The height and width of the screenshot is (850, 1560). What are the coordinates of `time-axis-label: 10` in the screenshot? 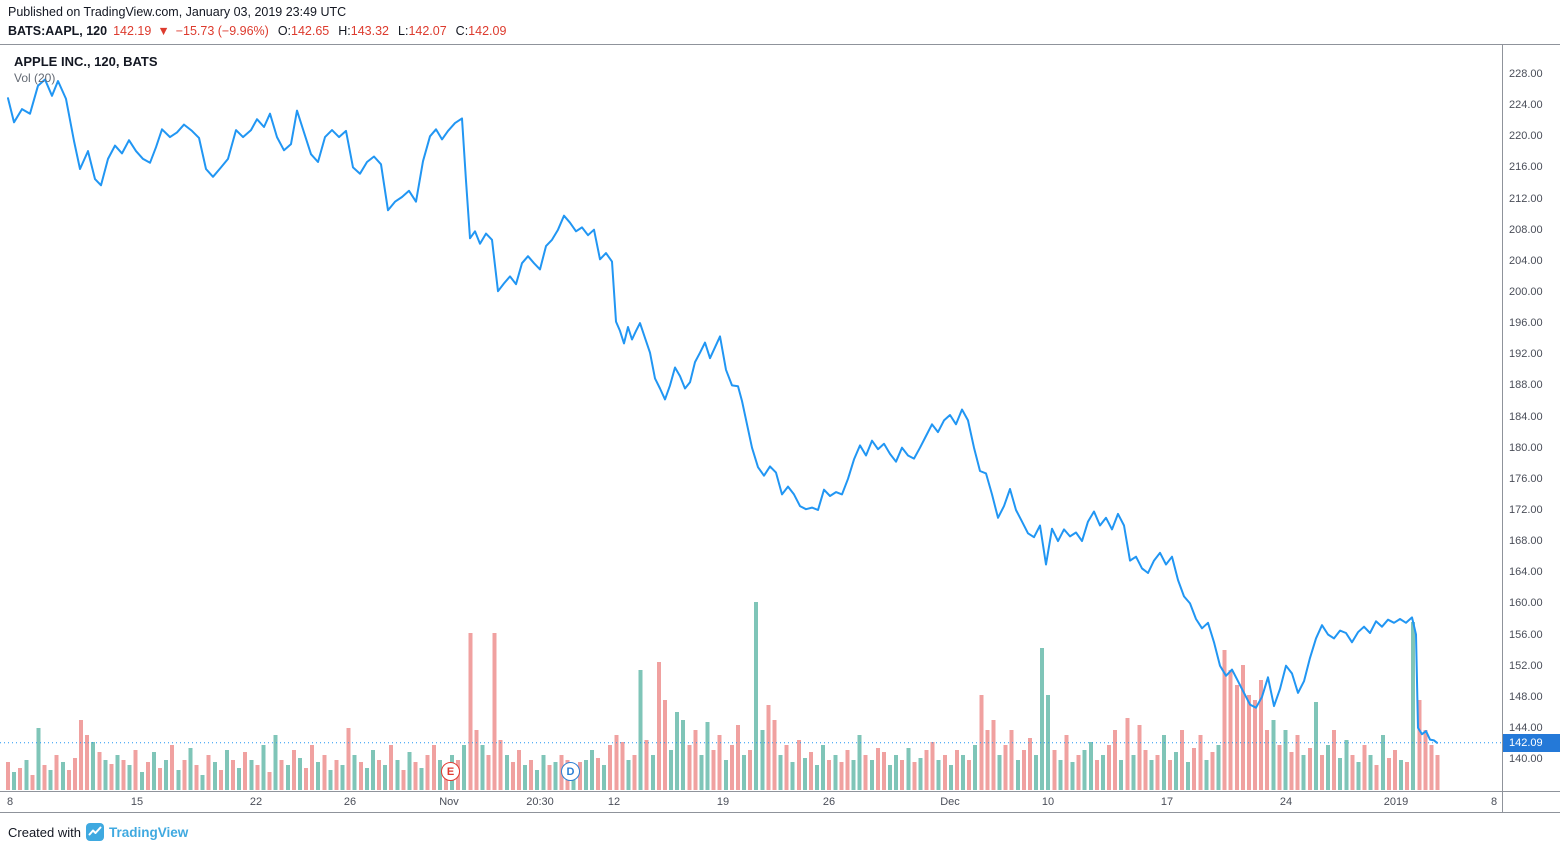 It's located at (1048, 802).